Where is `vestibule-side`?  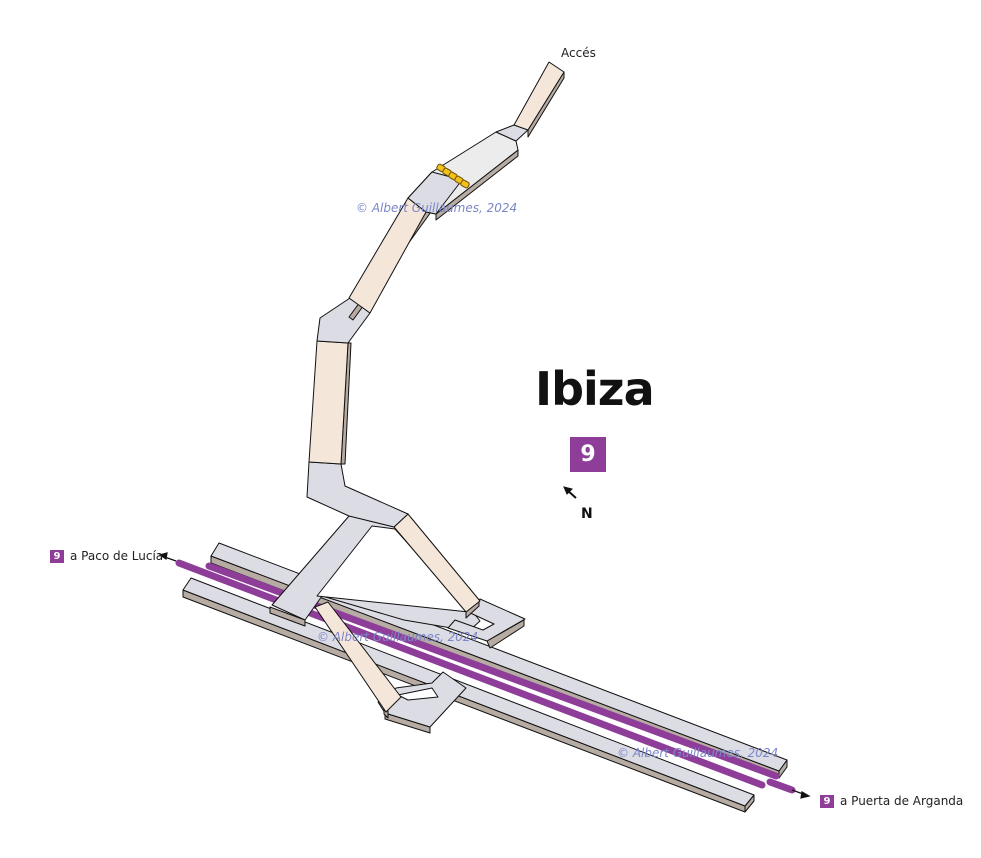 vestibule-side is located at coordinates (287, 616).